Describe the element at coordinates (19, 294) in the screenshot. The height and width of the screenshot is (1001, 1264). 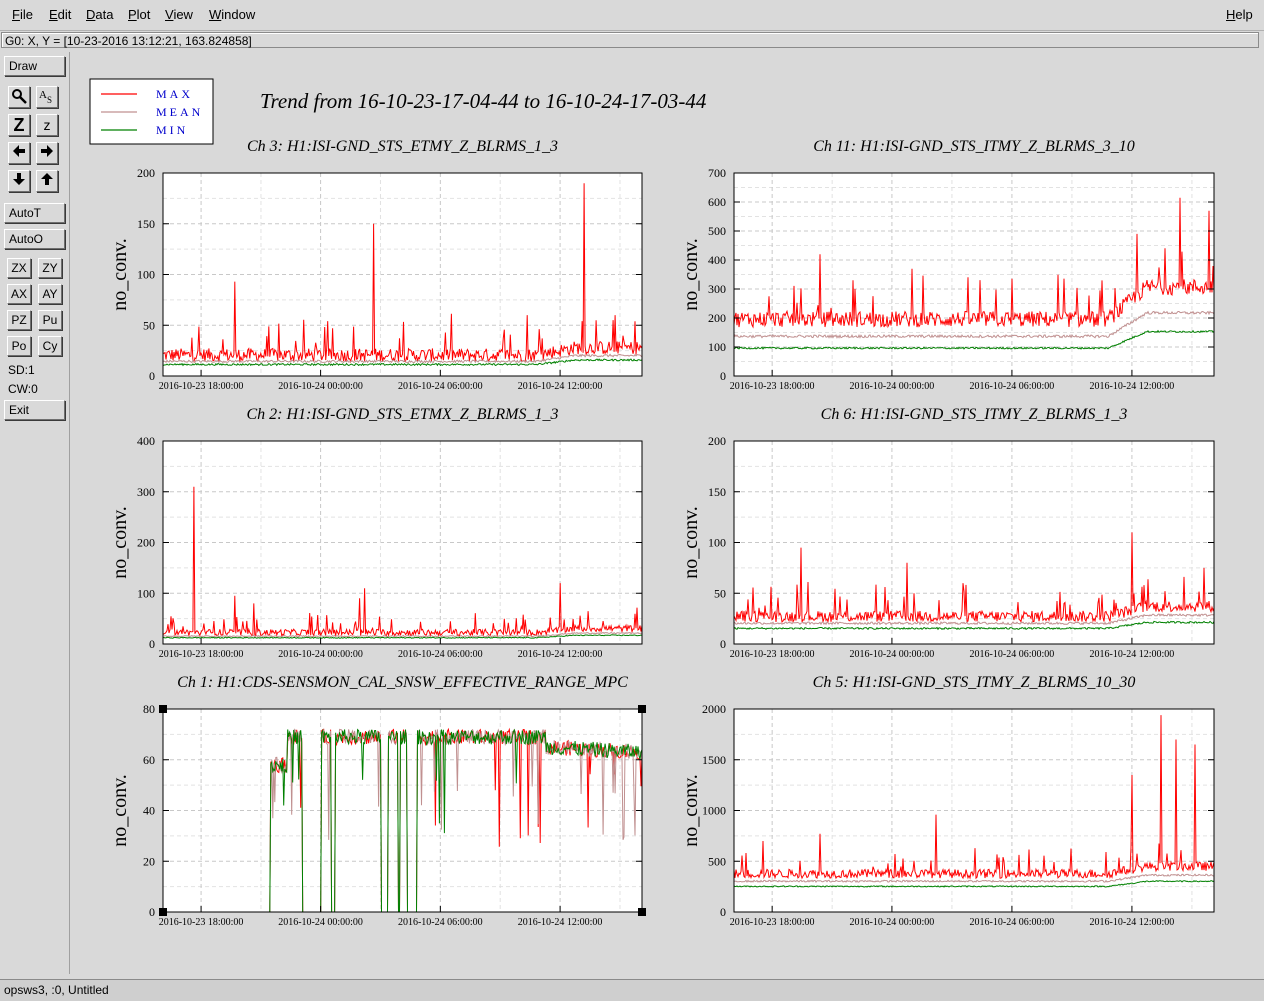
I see `ax-button: AX` at that location.